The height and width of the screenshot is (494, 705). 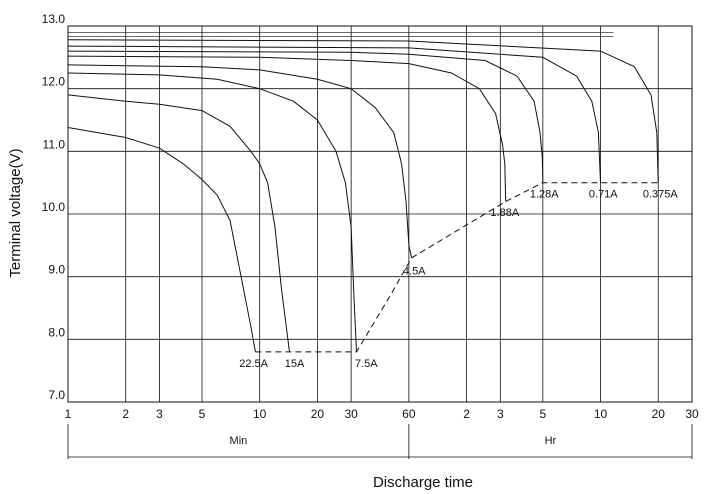 I want to click on y-tick-label: 12.0, so click(x=54, y=82).